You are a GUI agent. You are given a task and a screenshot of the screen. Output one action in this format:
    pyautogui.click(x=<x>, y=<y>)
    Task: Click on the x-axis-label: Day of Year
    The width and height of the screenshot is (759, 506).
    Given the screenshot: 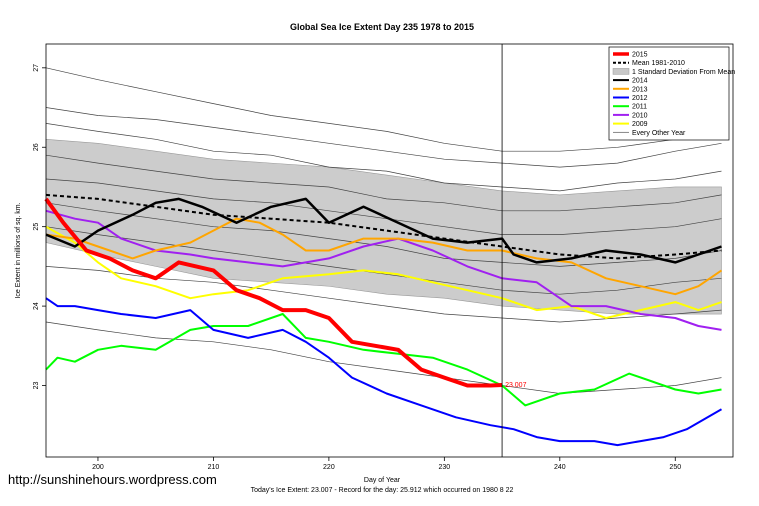 What is the action you would take?
    pyautogui.click(x=382, y=480)
    